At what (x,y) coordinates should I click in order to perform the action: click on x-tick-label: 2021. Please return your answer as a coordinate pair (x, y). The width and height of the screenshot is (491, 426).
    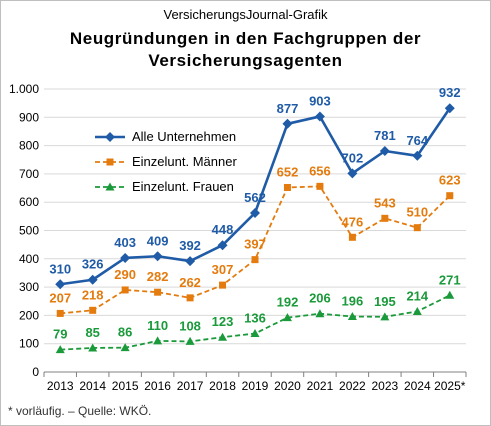
    Looking at the image, I should click on (320, 386).